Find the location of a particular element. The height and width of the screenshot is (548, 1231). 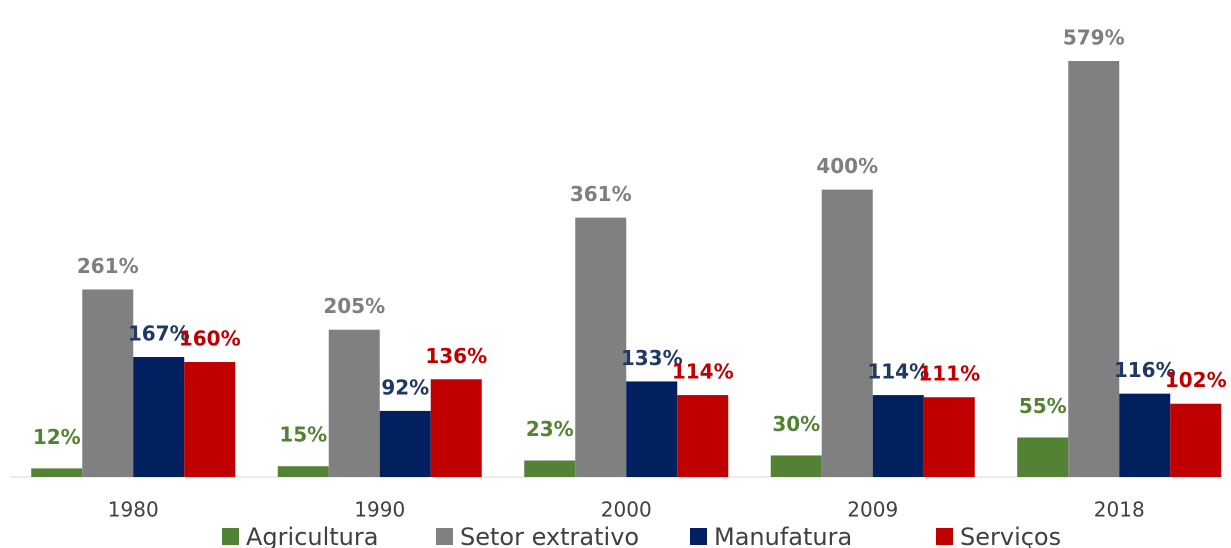

value-label: 15% is located at coordinates (303, 435).